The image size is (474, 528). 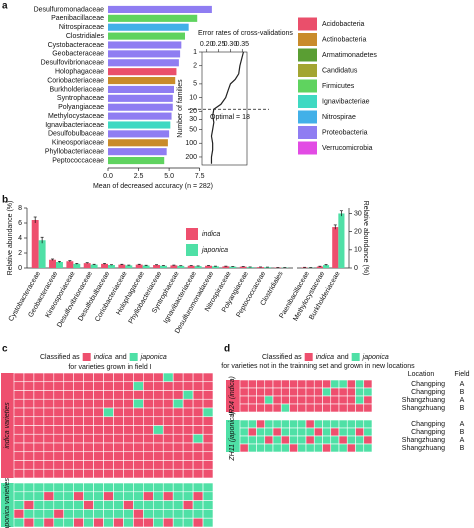 I want to click on panel-label: a, so click(x=5, y=6).